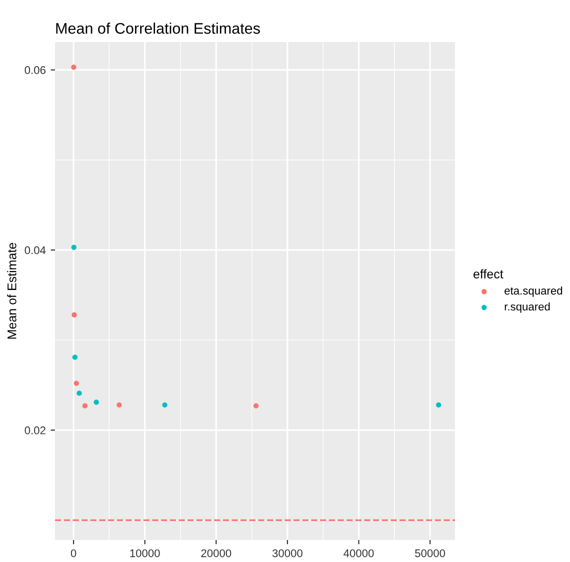 The height and width of the screenshot is (562, 570). I want to click on y-tick-label: 0.02, so click(35, 430).